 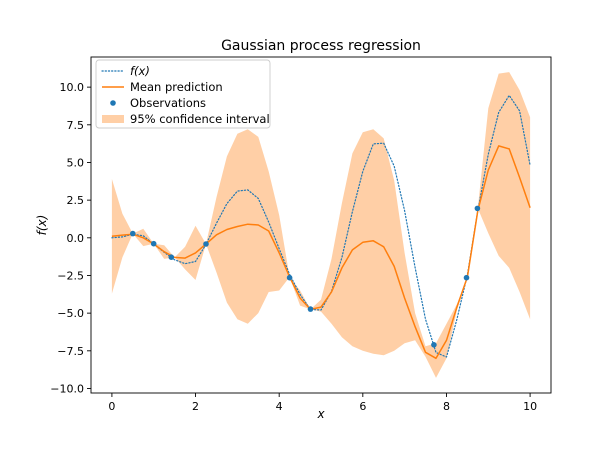 What do you see at coordinates (67, 388) in the screenshot?
I see `y-tick-label: −10.0` at bounding box center [67, 388].